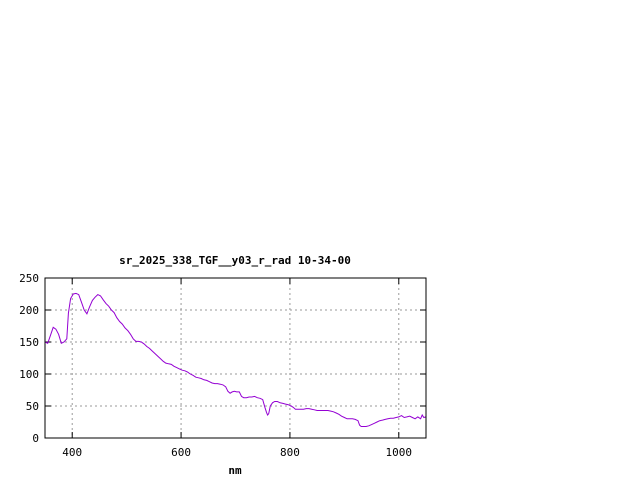 The image size is (640, 480). I want to click on y-tick-label: 200, so click(29, 310).